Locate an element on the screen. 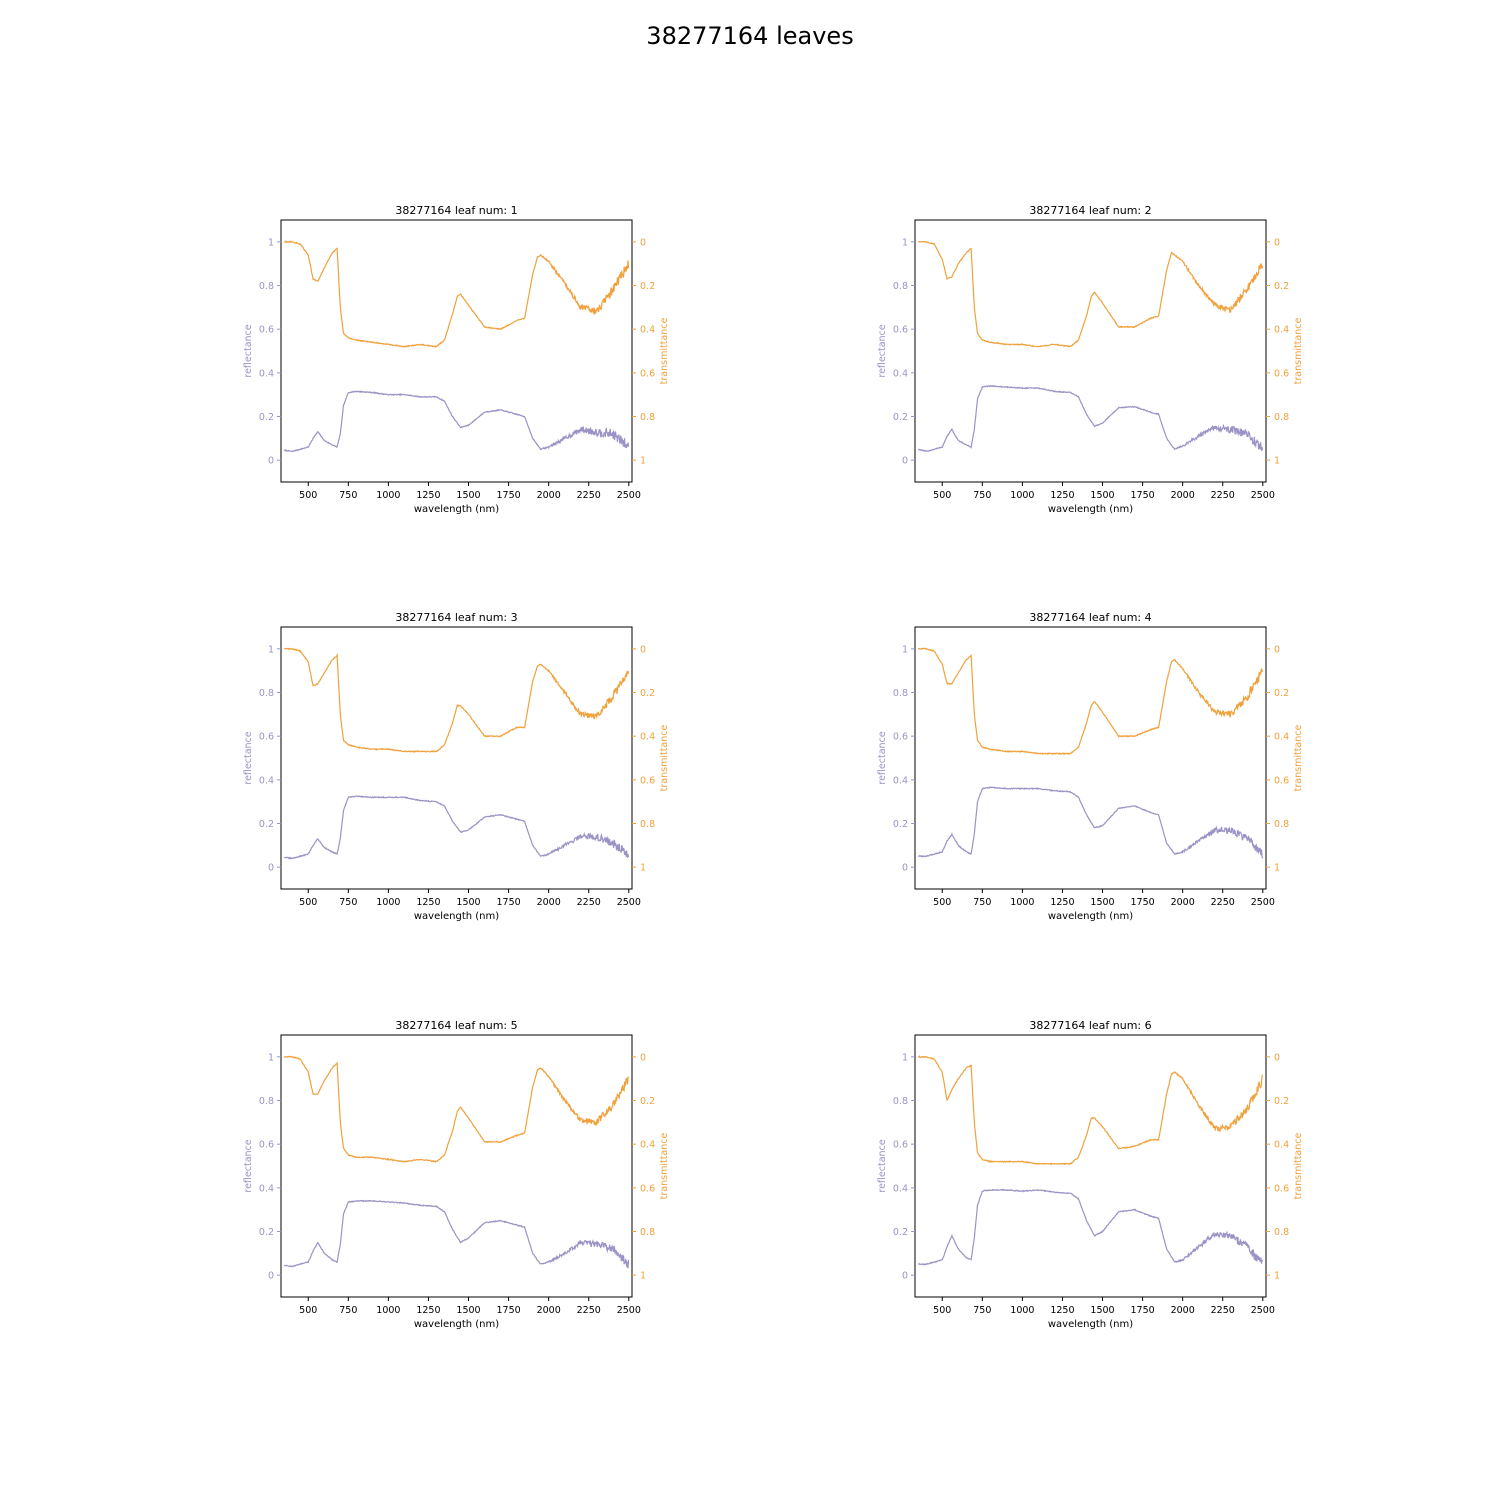 This screenshot has height=1500, width=1500. figure-title: 38277164 leaves is located at coordinates (750, 36).